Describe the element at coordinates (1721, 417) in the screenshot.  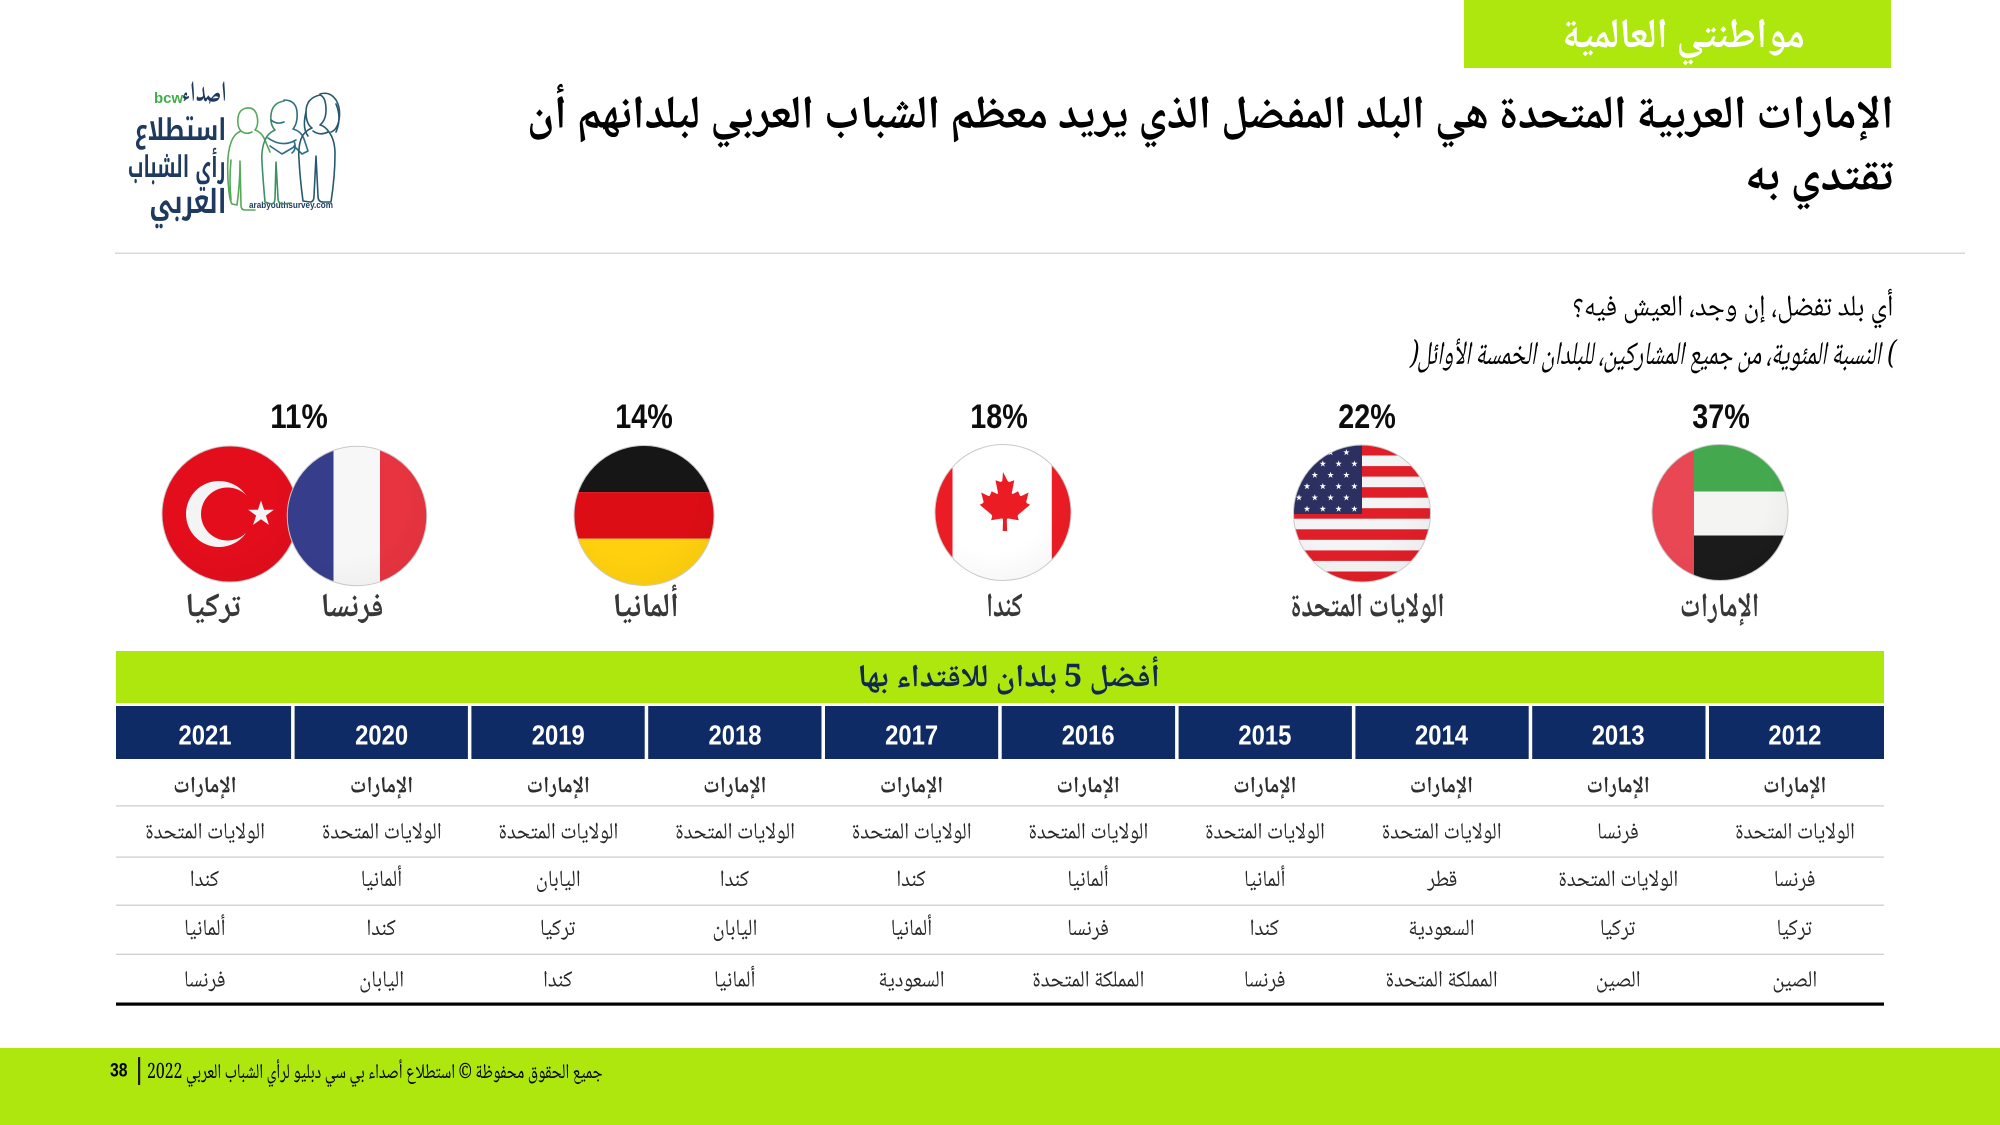
I see `svg-text: 37%` at that location.